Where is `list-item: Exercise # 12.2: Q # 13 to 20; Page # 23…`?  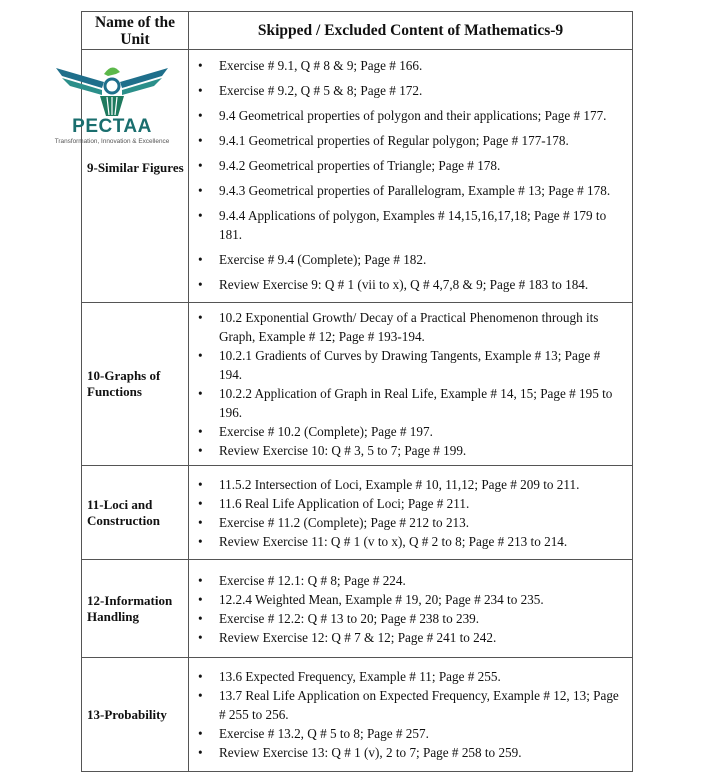 list-item: Exercise # 12.2: Q # 13 to 20; Page # 23… is located at coordinates (412, 618).